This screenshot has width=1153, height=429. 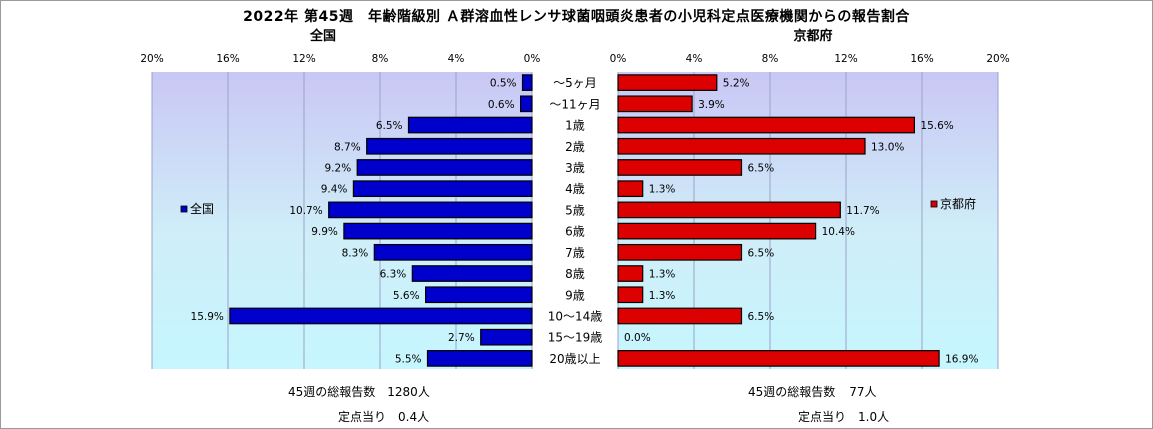 I want to click on data-label-national: 9.9%, so click(x=324, y=232).